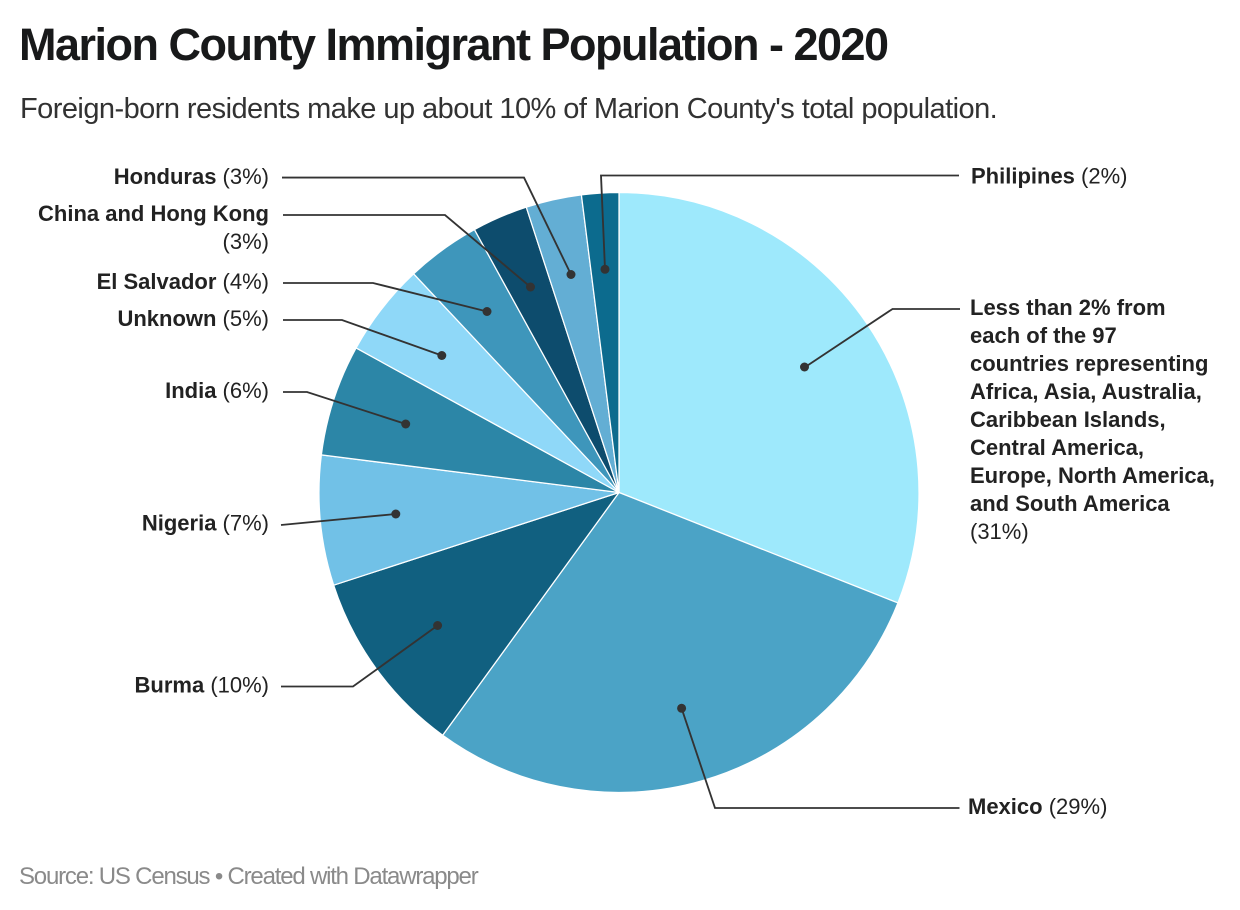 This screenshot has width=1240, height=910. I want to click on svg-text: India (6%), so click(217, 390).